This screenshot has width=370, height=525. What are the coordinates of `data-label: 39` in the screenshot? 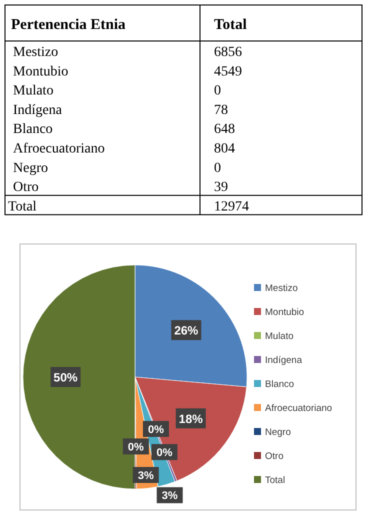 It's located at (221, 188).